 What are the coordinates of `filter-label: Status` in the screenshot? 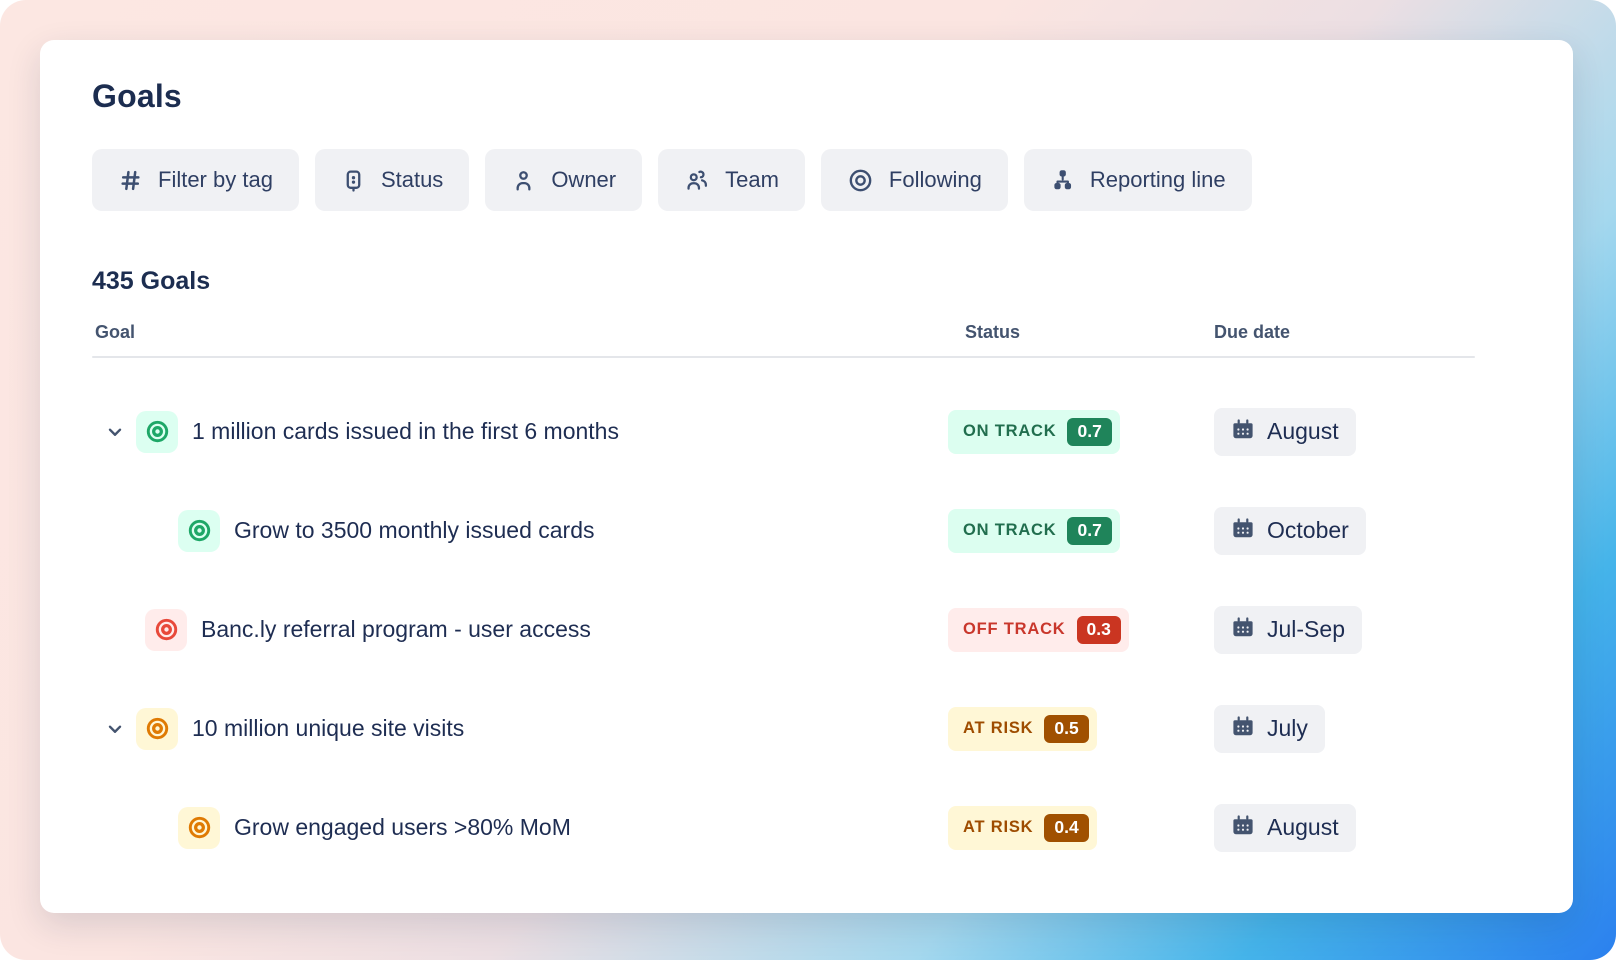 It's located at (412, 179).